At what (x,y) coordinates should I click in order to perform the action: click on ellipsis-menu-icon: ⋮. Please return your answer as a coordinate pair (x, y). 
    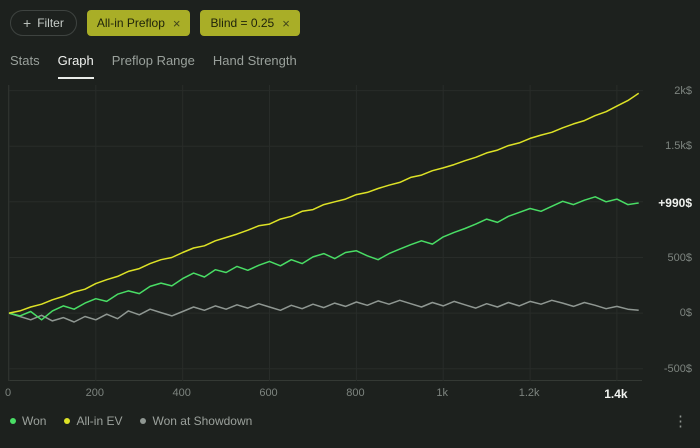
    Looking at the image, I should click on (680, 421).